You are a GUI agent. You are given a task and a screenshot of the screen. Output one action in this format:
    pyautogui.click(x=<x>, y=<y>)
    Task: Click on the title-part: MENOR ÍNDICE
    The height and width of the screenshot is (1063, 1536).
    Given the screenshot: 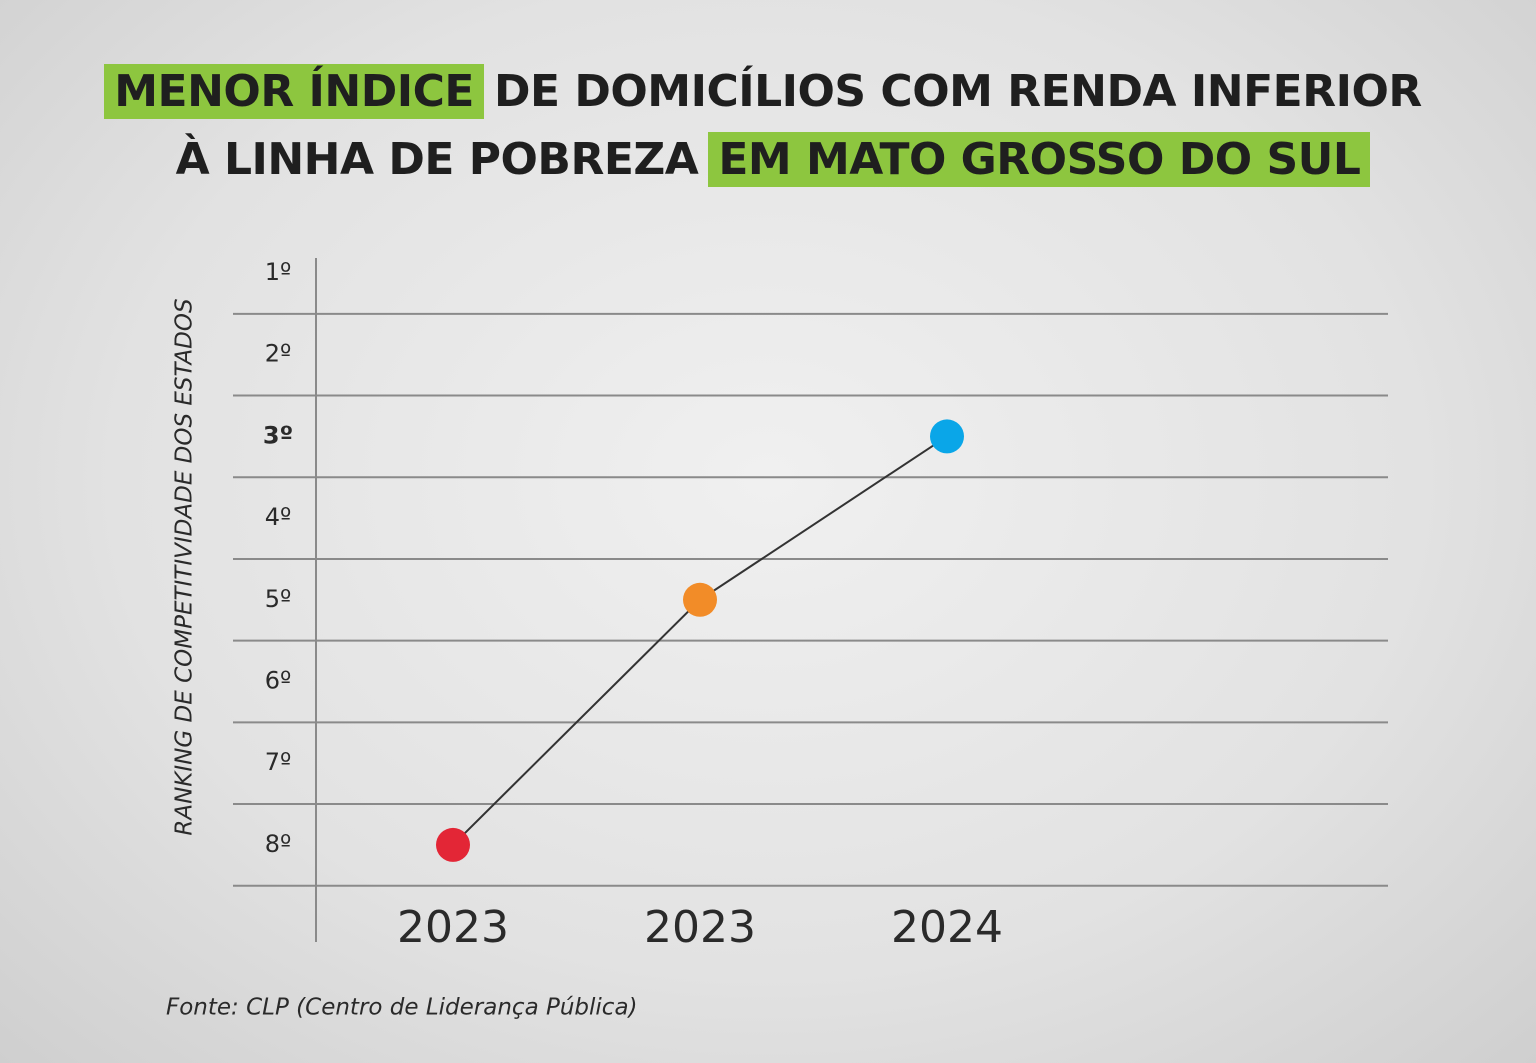 What is the action you would take?
    pyautogui.click(x=294, y=91)
    